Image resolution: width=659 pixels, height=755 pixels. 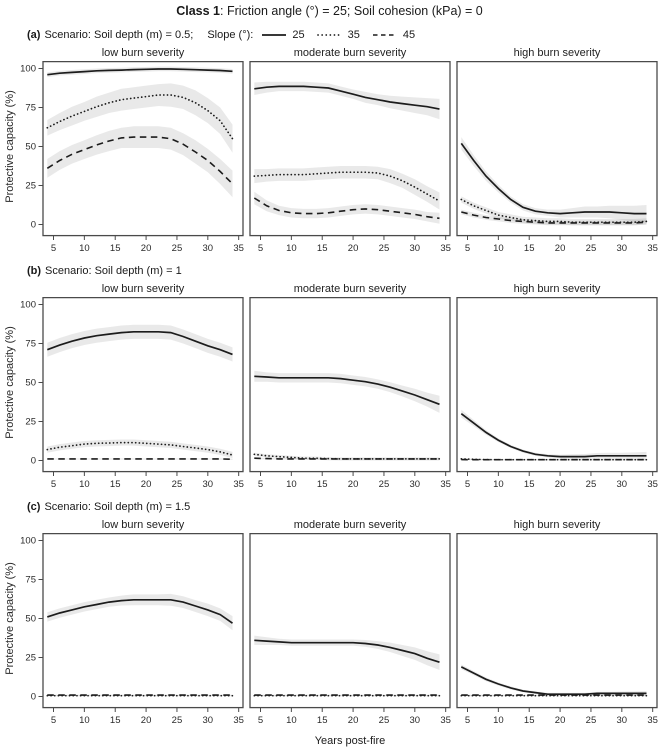 I want to click on legend-entry-label: 45, so click(x=409, y=35).